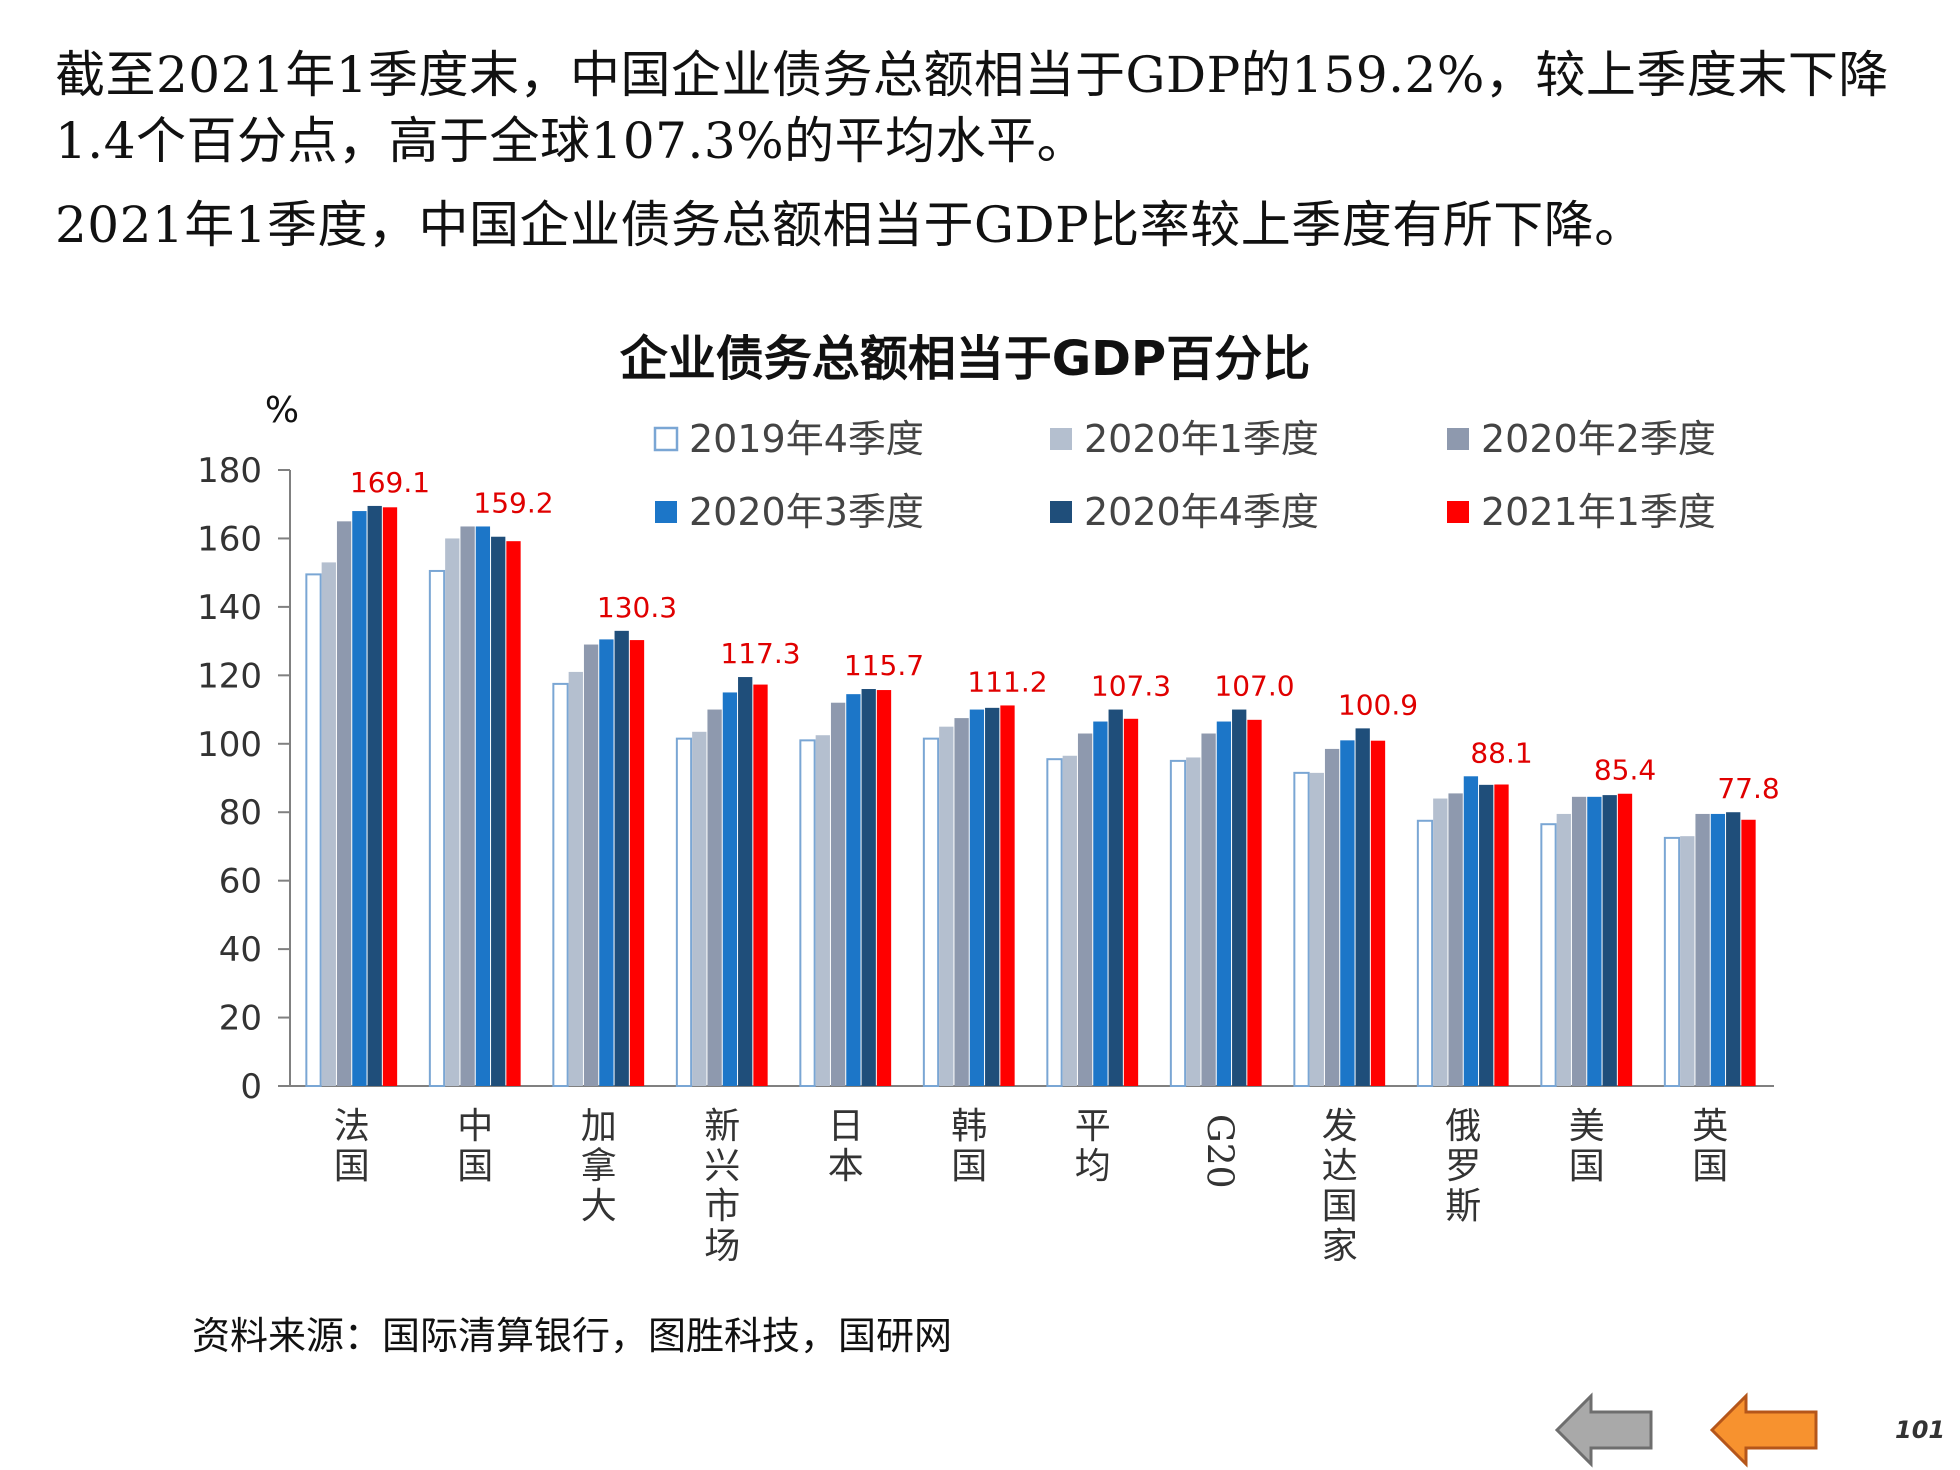 The width and height of the screenshot is (1960, 1470). Describe the element at coordinates (1920, 1430) in the screenshot. I see `page-number: 101` at that location.